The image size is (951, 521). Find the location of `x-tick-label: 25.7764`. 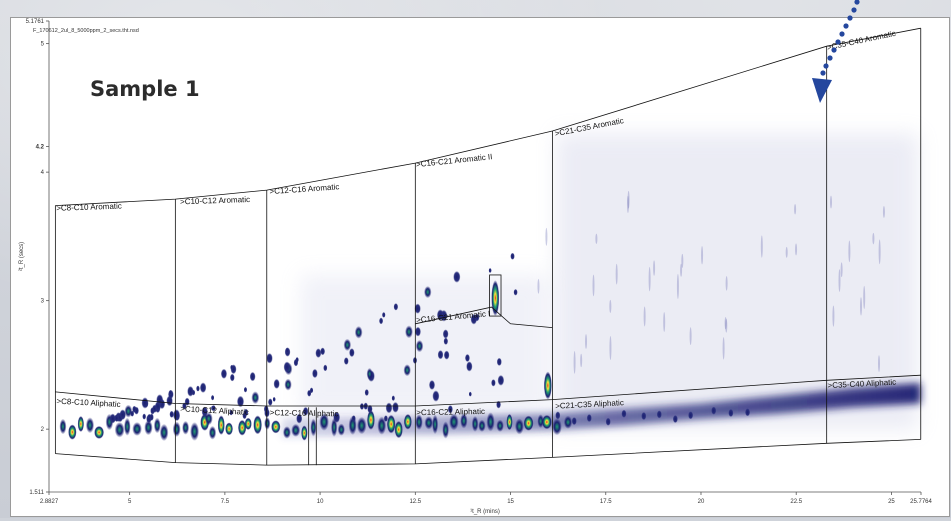

x-tick-label: 25.7764 is located at coordinates (921, 502).